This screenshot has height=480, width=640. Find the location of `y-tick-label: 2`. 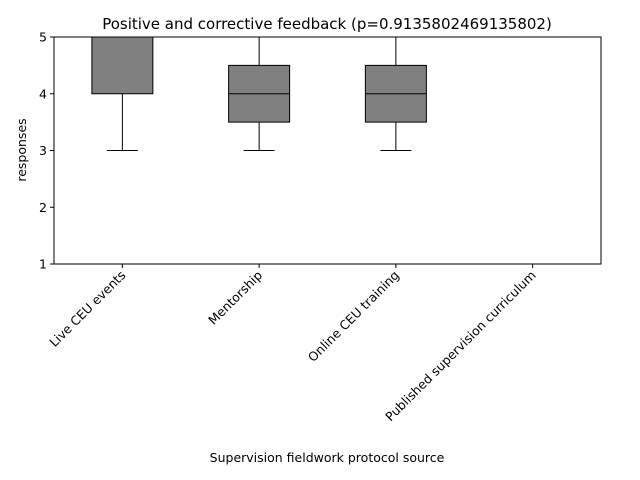

y-tick-label: 2 is located at coordinates (43, 207).